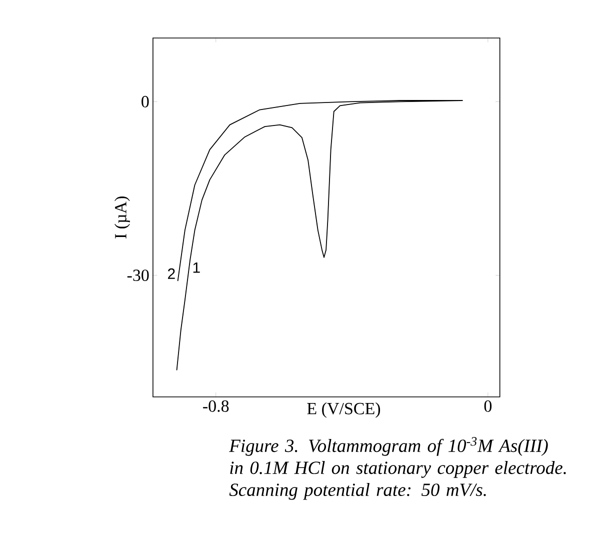  Describe the element at coordinates (122, 217) in the screenshot. I see `y-axis-title: I (µA)` at that location.